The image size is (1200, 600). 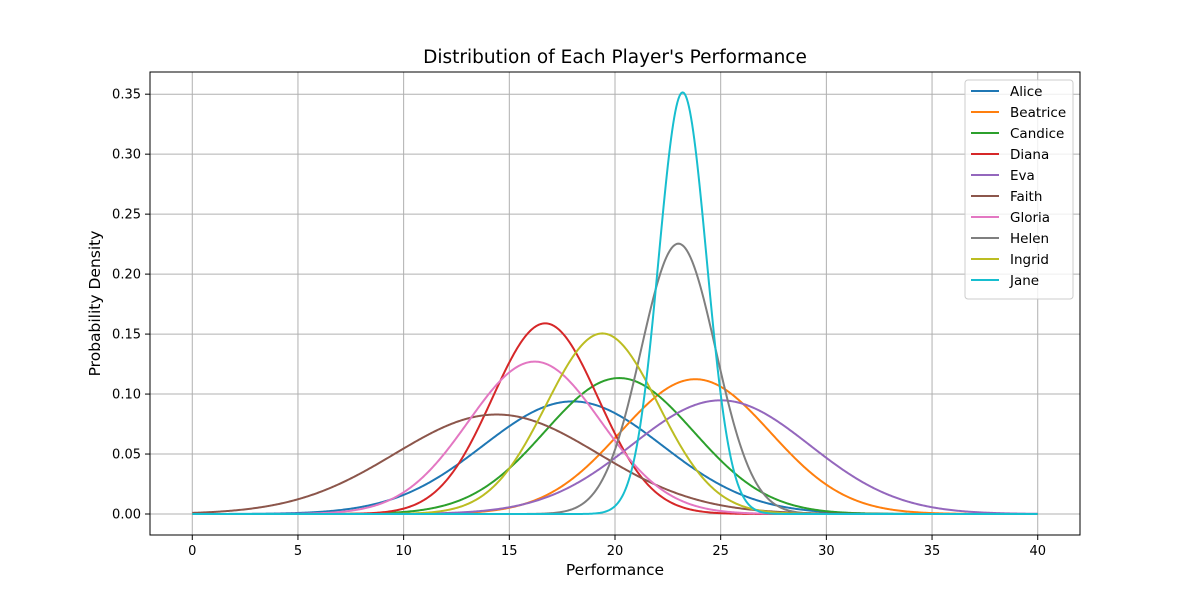 What do you see at coordinates (95, 304) in the screenshot?
I see `y-axis-title: Probability Density` at bounding box center [95, 304].